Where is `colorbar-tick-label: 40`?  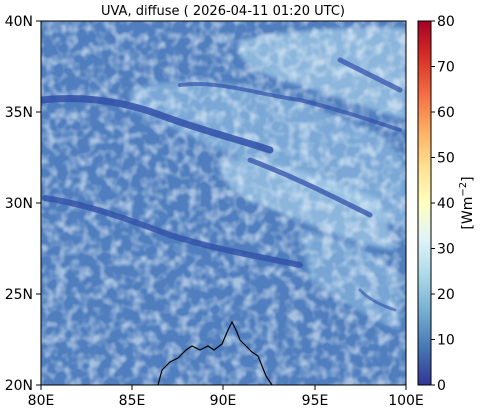
colorbar-tick-label: 40 is located at coordinates (446, 204).